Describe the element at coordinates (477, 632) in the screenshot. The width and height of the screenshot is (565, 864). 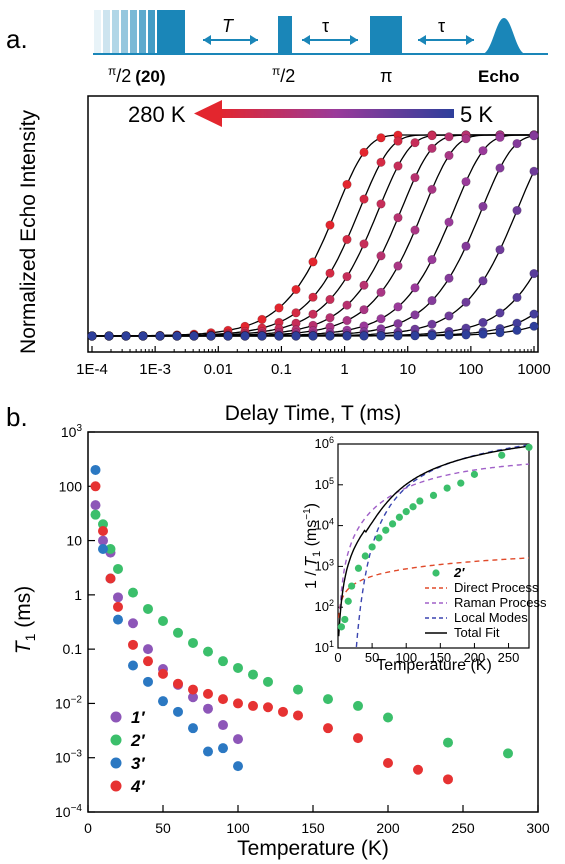
I see `inset-legend-label: Total Fit` at that location.